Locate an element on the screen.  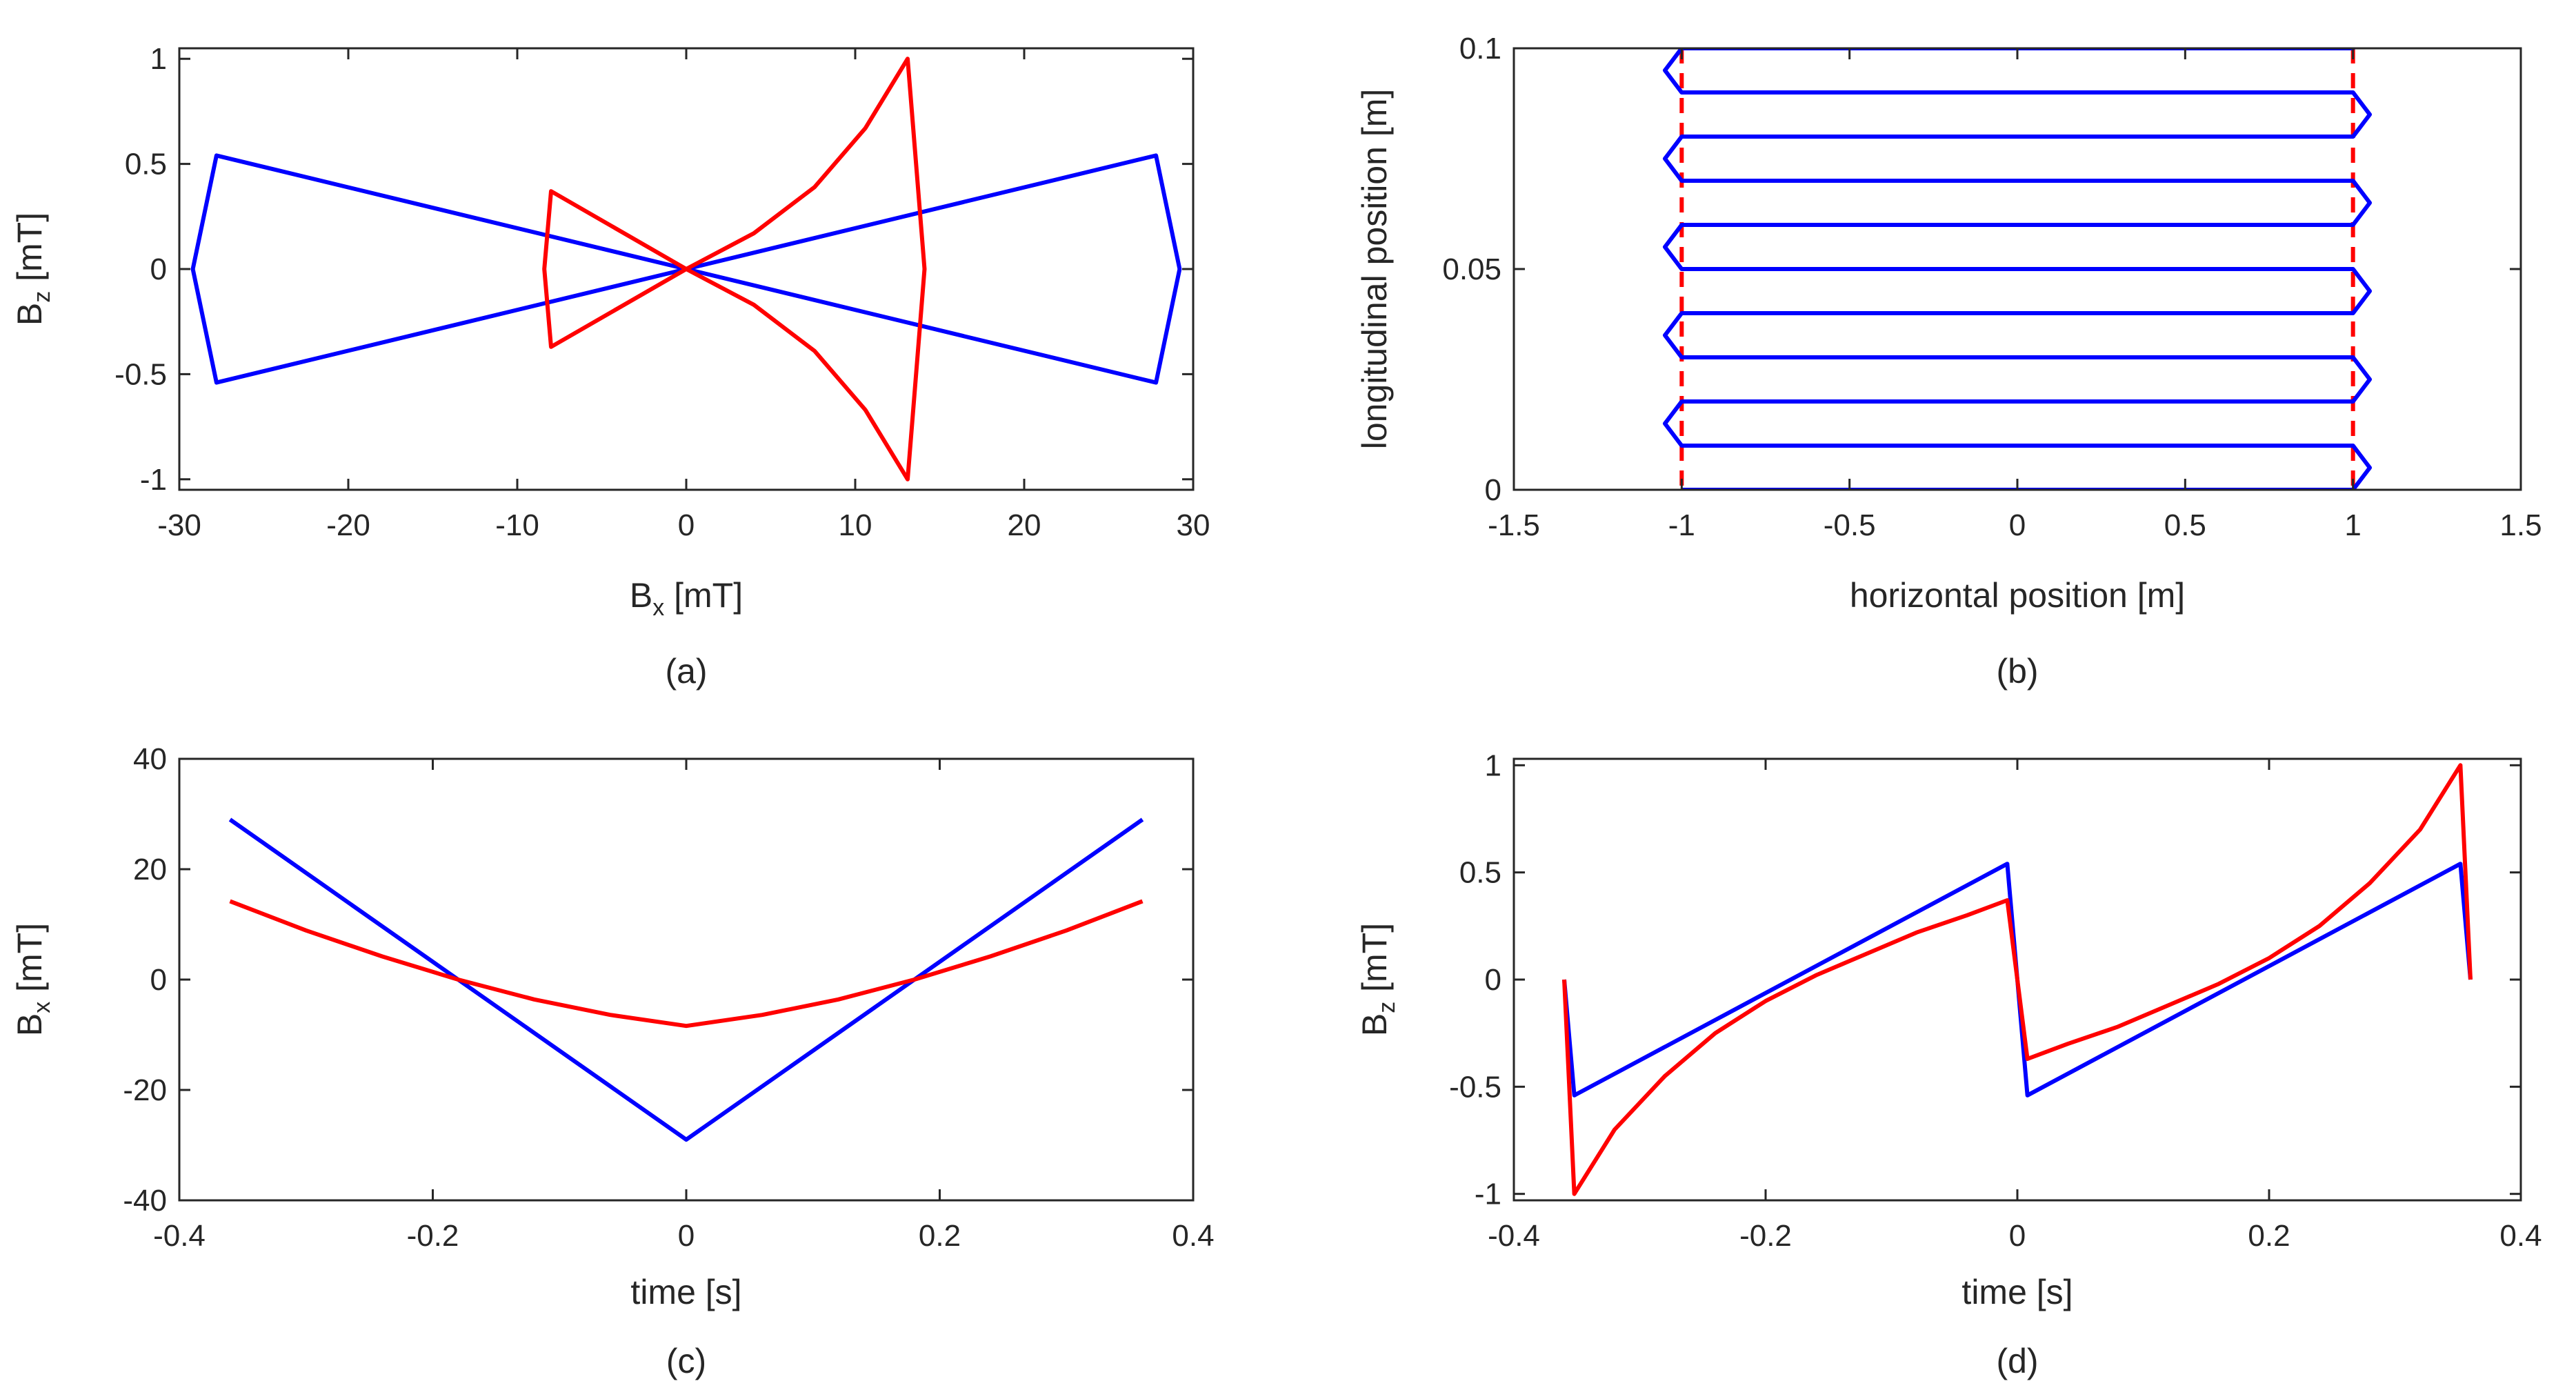
x-tick-label: 0.5 is located at coordinates (2185, 525).